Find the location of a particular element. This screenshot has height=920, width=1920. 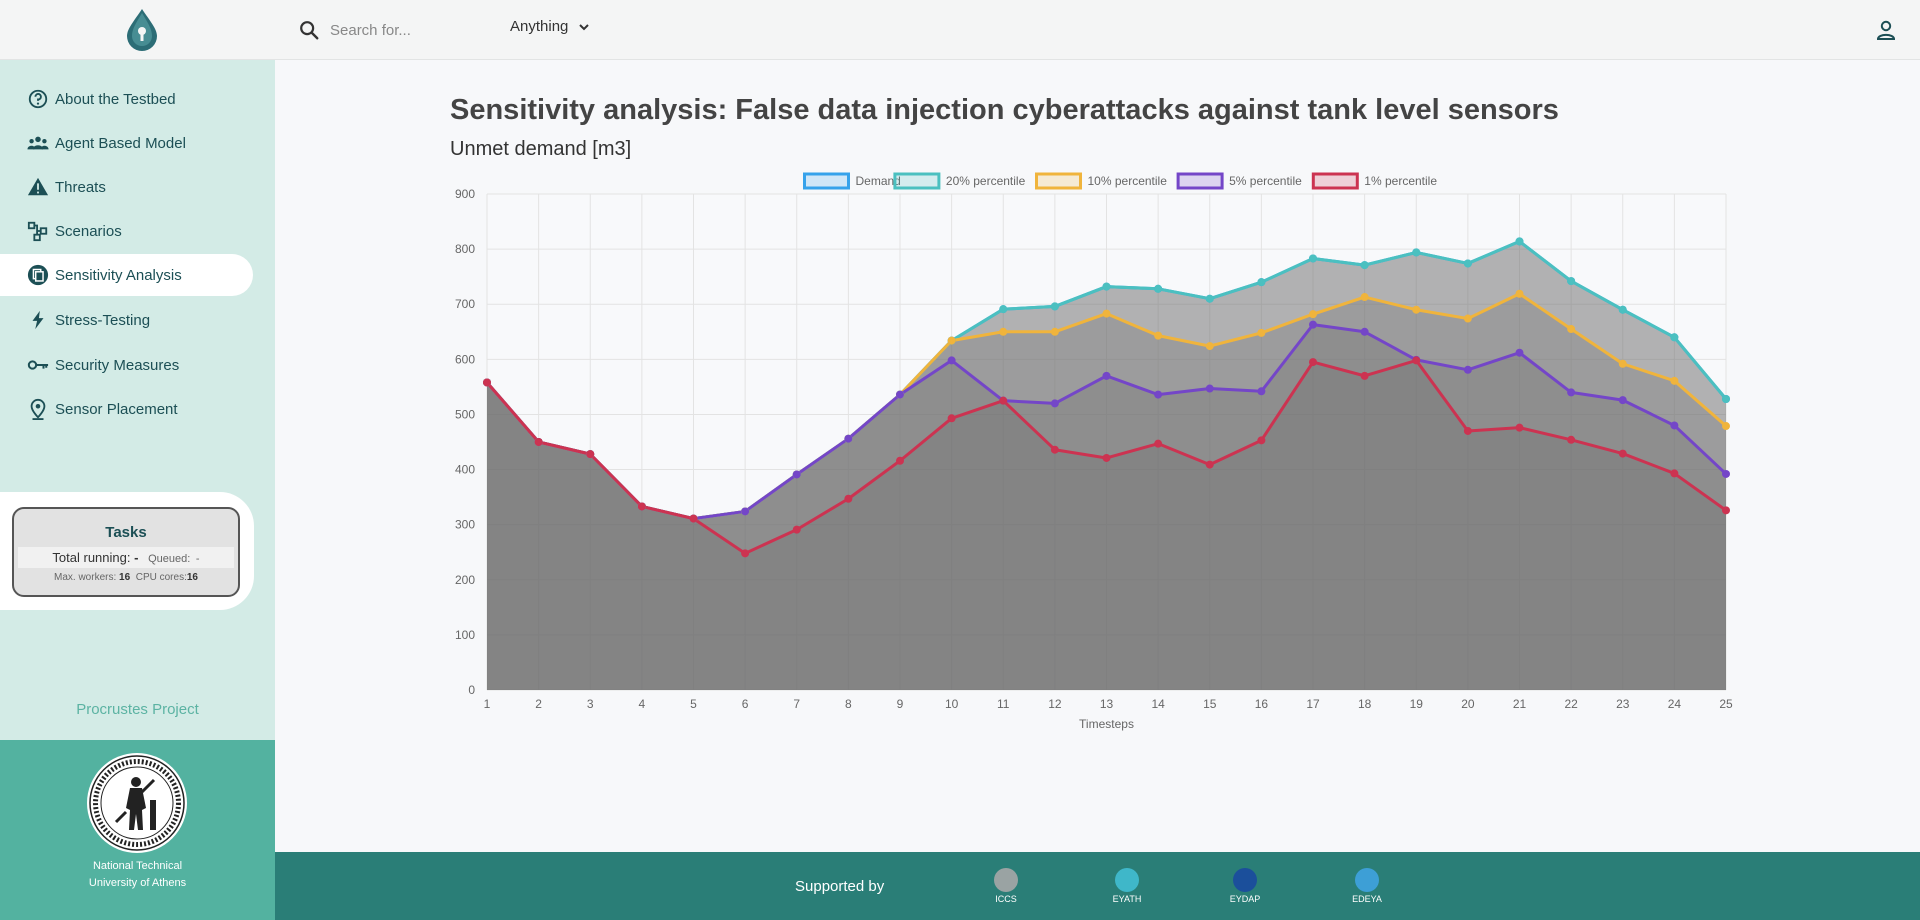

x-tick-label: 5 is located at coordinates (693, 704).